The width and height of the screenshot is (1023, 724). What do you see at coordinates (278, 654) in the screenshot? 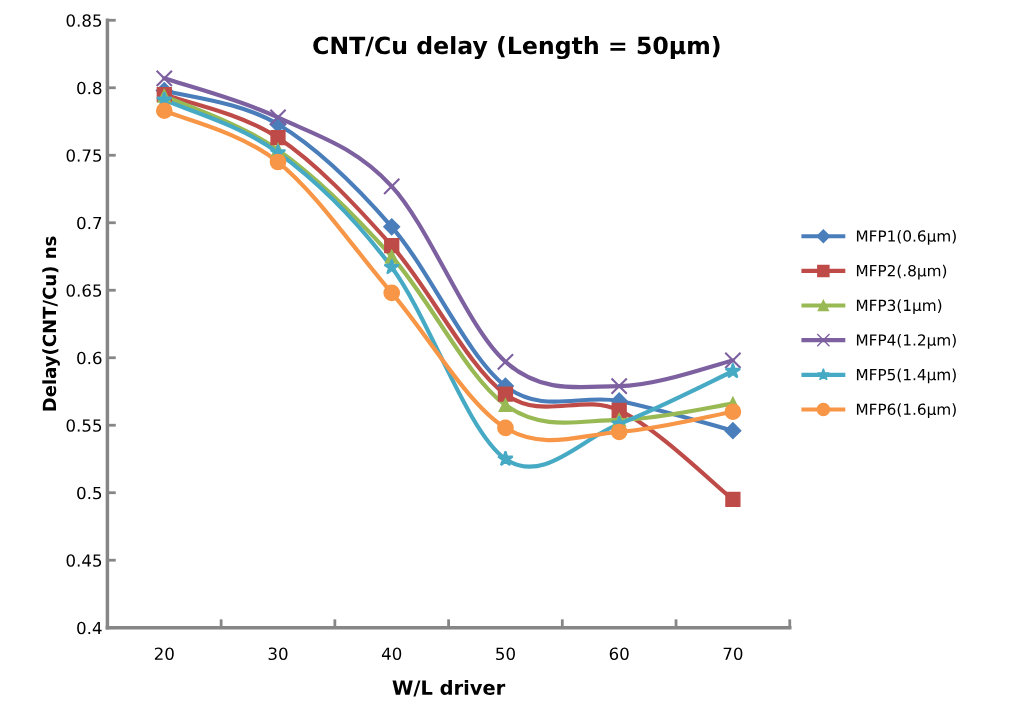
I see `x-tick-label: 30` at bounding box center [278, 654].